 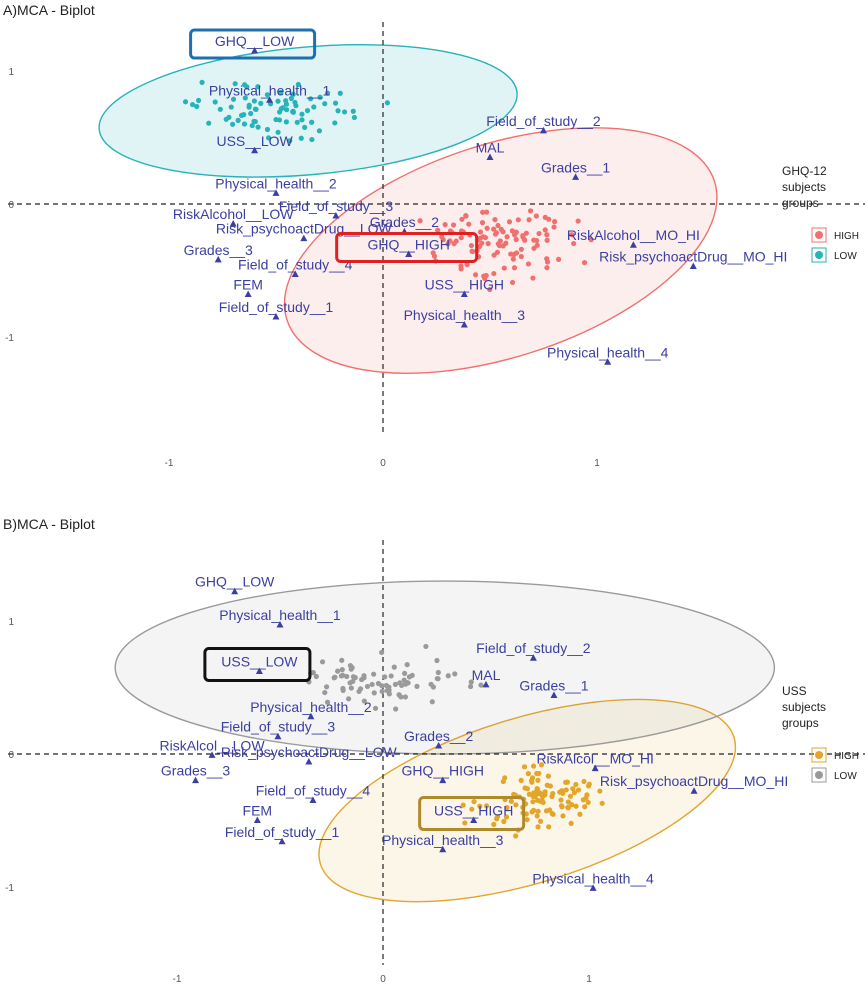 I want to click on legend-title: USS, so click(x=794, y=691).